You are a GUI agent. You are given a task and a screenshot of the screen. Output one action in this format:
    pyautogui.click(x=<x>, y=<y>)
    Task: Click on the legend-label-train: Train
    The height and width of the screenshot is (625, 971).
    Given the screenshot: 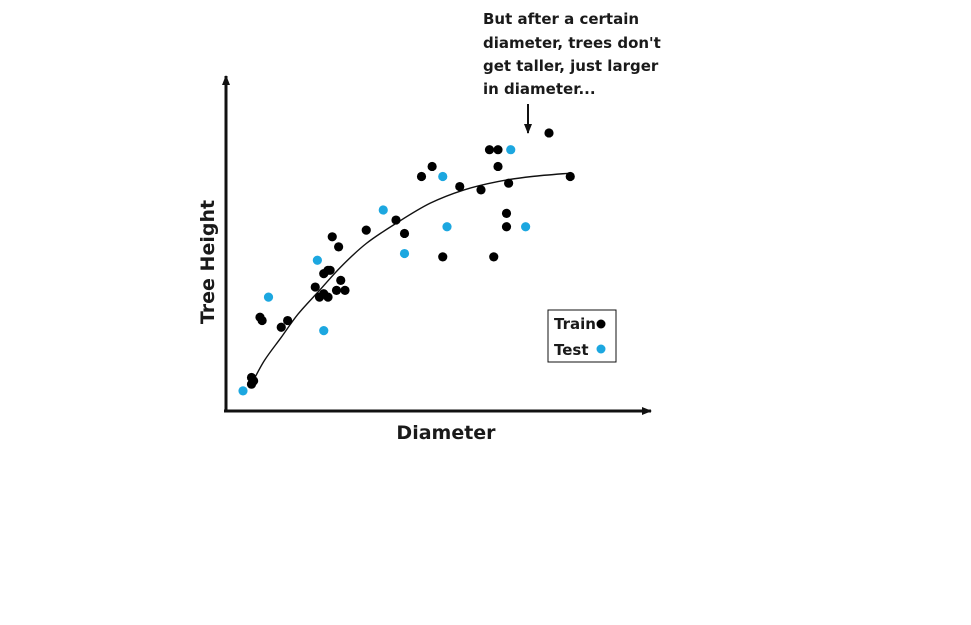 What is the action you would take?
    pyautogui.click(x=575, y=324)
    